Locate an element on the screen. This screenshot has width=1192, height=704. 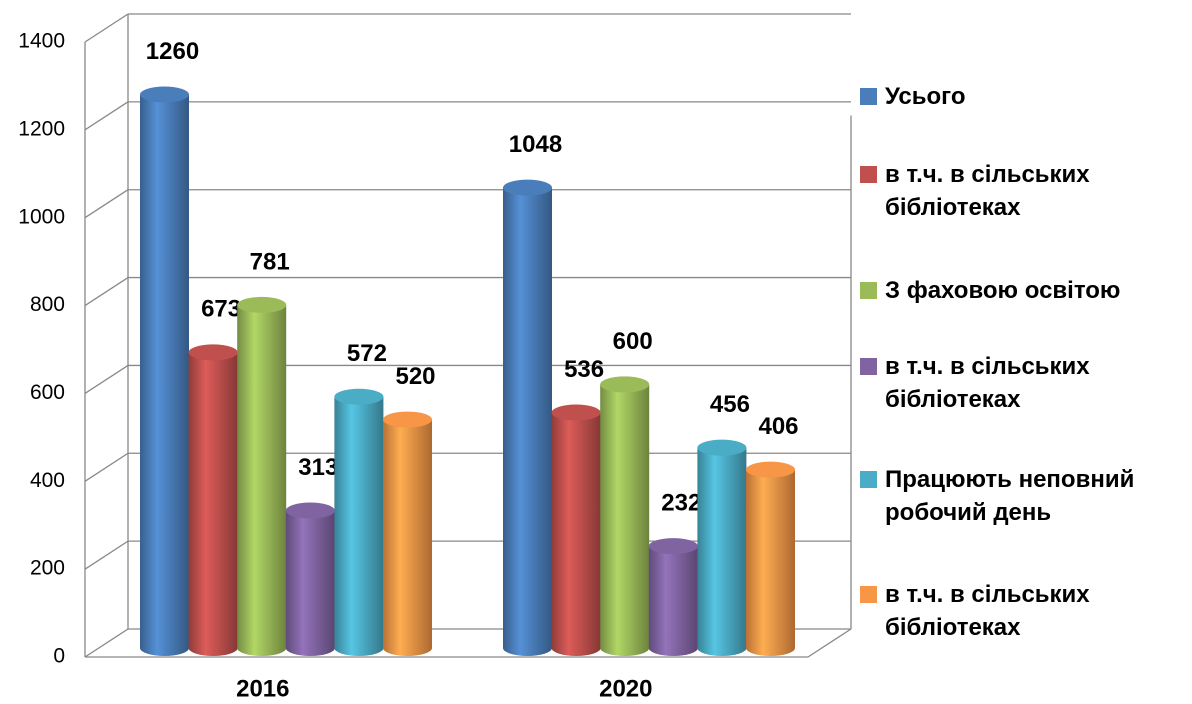
legend-label: Працюють неповний робочий день is located at coordinates (1010, 496).